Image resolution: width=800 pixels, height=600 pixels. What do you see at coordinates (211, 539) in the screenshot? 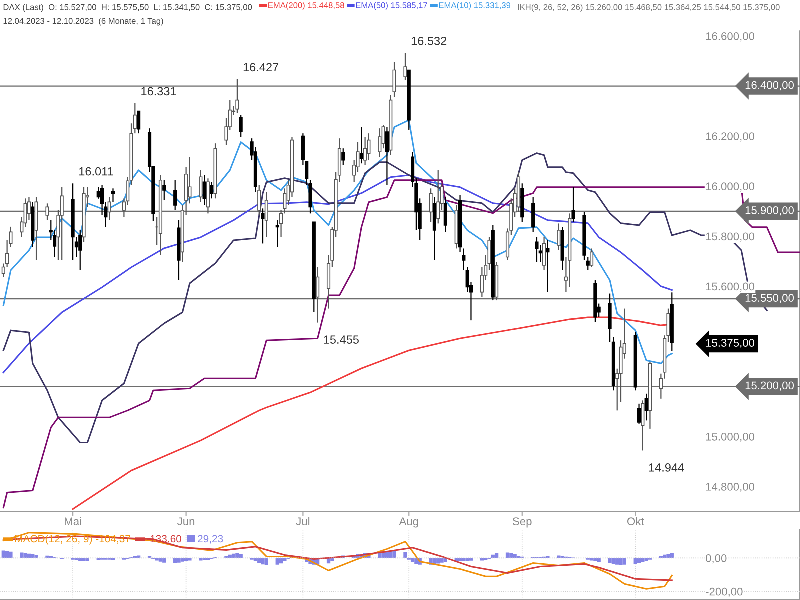
I see `legend-label: 29,23` at bounding box center [211, 539].